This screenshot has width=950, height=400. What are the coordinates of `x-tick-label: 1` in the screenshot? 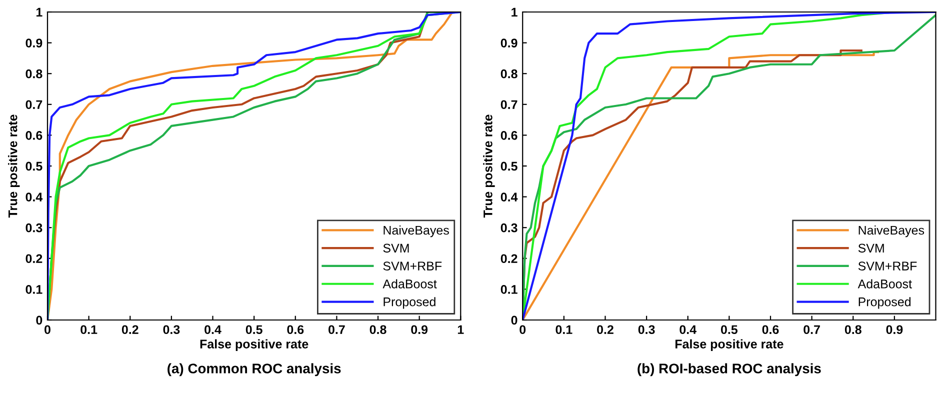 It's located at (461, 329).